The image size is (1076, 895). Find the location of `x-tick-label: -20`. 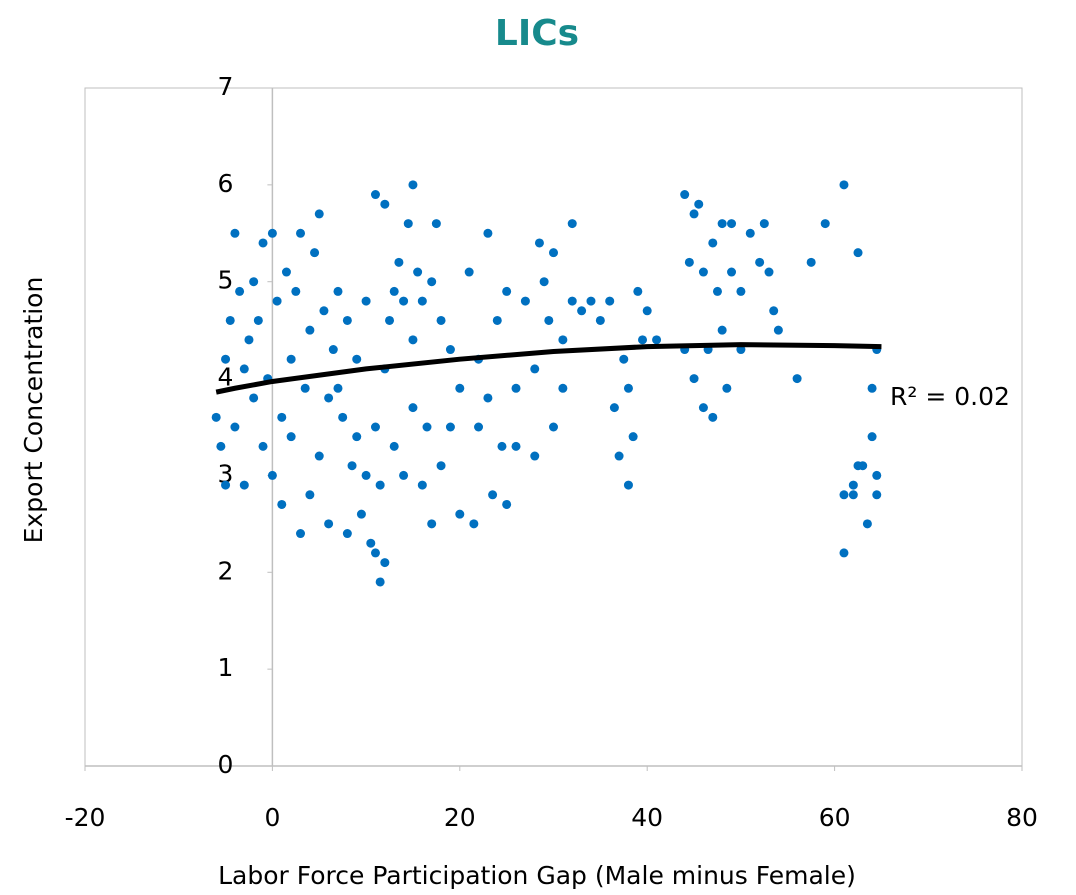

x-tick-label: -20 is located at coordinates (85, 817).